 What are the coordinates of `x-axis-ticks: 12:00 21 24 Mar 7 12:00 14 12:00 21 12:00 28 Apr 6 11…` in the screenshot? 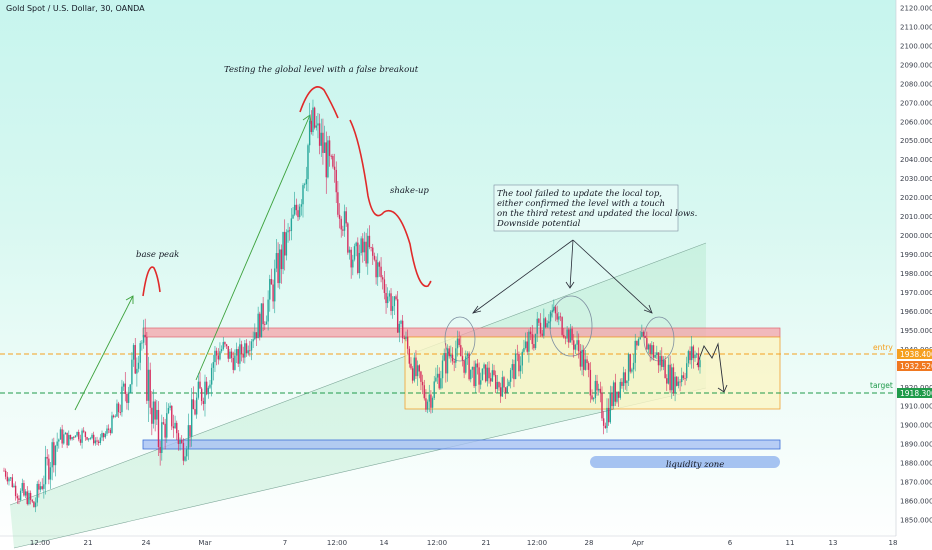 It's located at (464, 543).